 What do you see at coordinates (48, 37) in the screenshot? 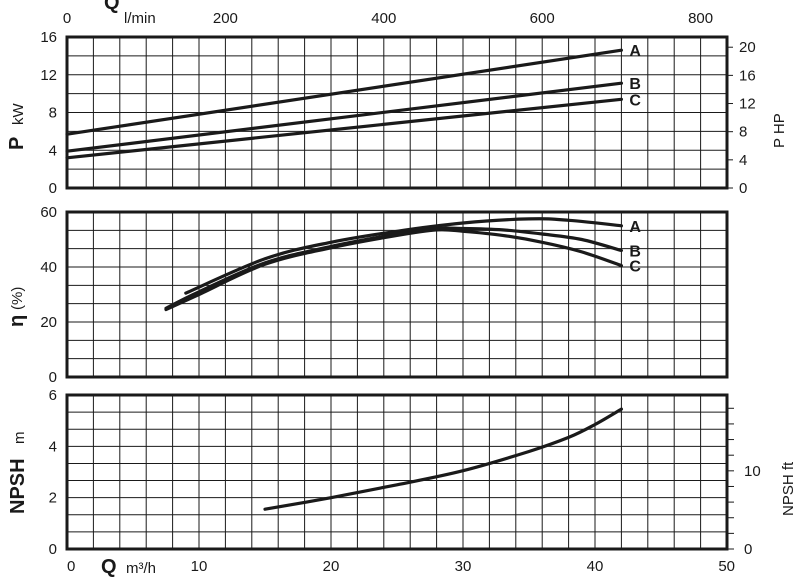
I see `y-tick-label: 16` at bounding box center [48, 37].